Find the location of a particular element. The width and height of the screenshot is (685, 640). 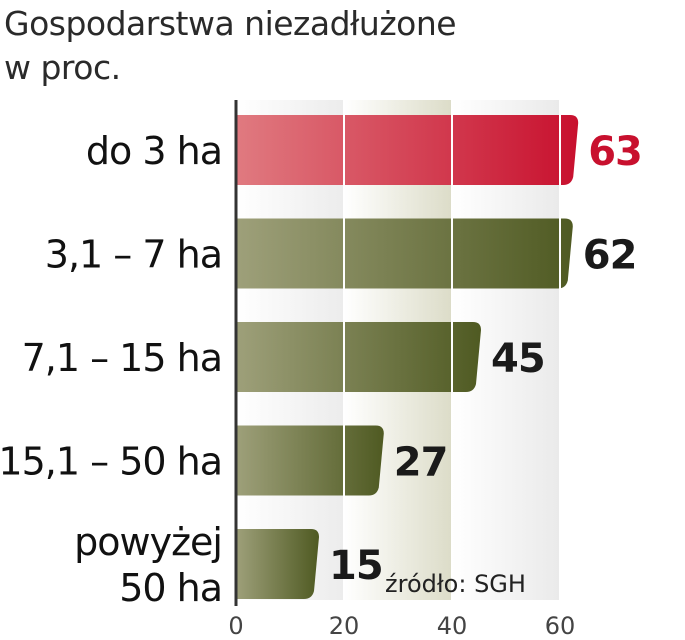

chart-subtitle: w proc. is located at coordinates (62, 67).